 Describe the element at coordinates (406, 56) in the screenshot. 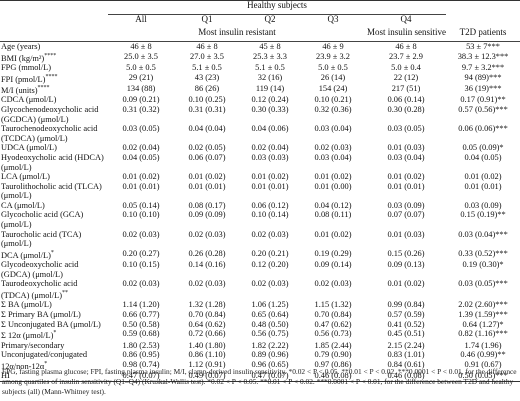

I see `table-cell: 23.7 ± 2.9` at that location.